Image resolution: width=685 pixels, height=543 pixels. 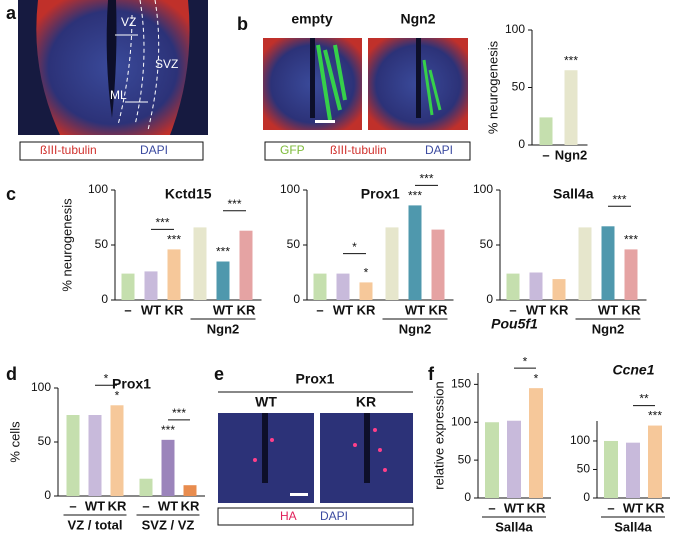 What do you see at coordinates (431, 374) in the screenshot?
I see `panel-letter: f` at bounding box center [431, 374].